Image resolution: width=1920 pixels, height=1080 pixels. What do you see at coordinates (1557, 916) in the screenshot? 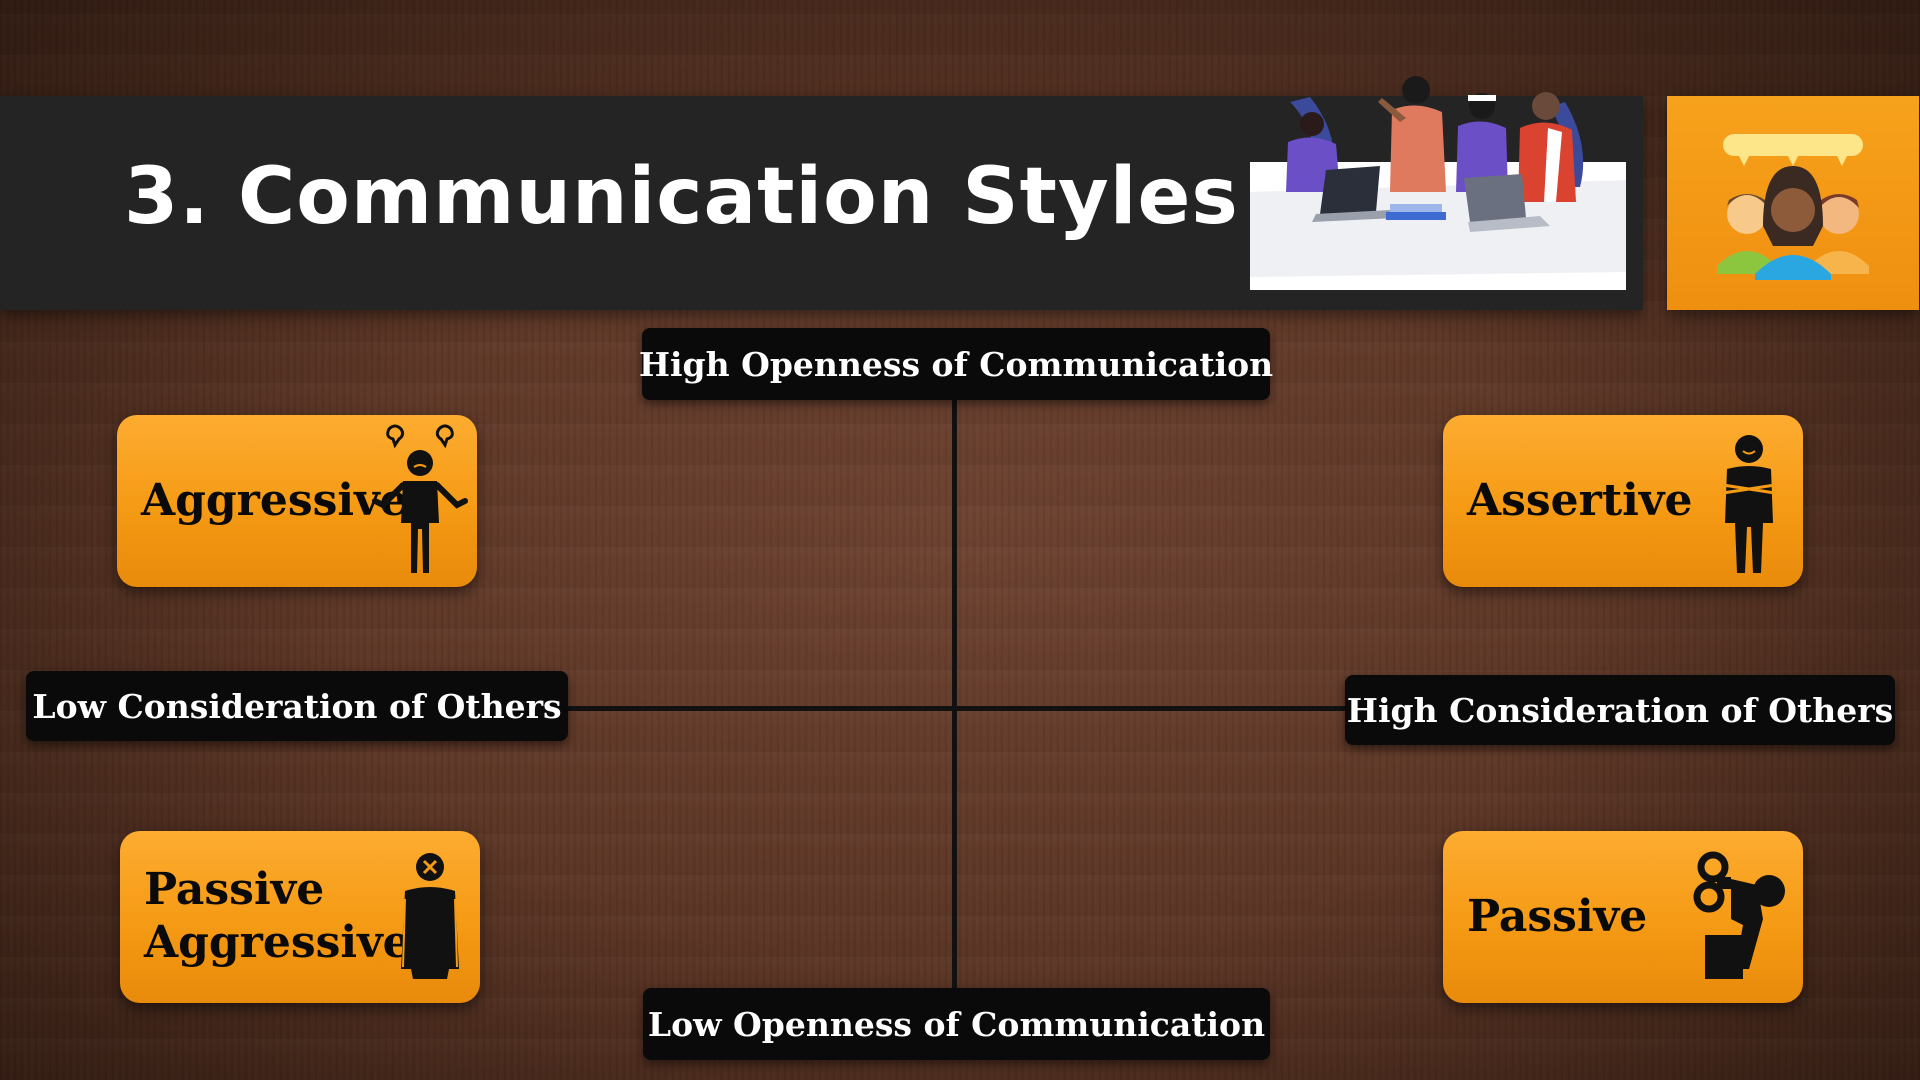
I see `card-passive-label: Passive` at bounding box center [1557, 916].